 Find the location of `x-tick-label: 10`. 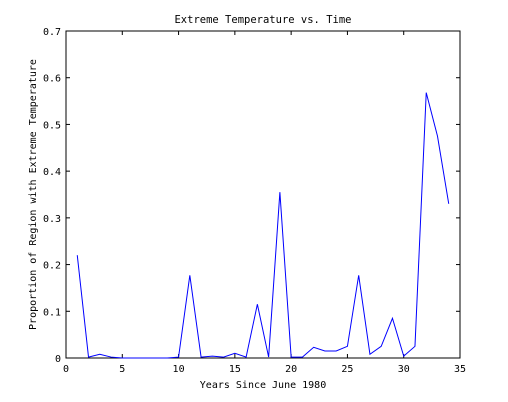

x-tick-label: 10 is located at coordinates (179, 369).